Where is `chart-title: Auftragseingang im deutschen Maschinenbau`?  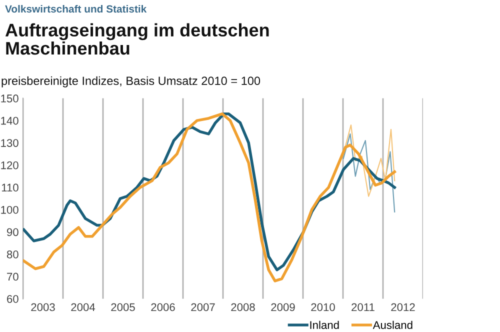 chart-title: Auftragseingang im deutschen Maschinenbau is located at coordinates (137, 39).